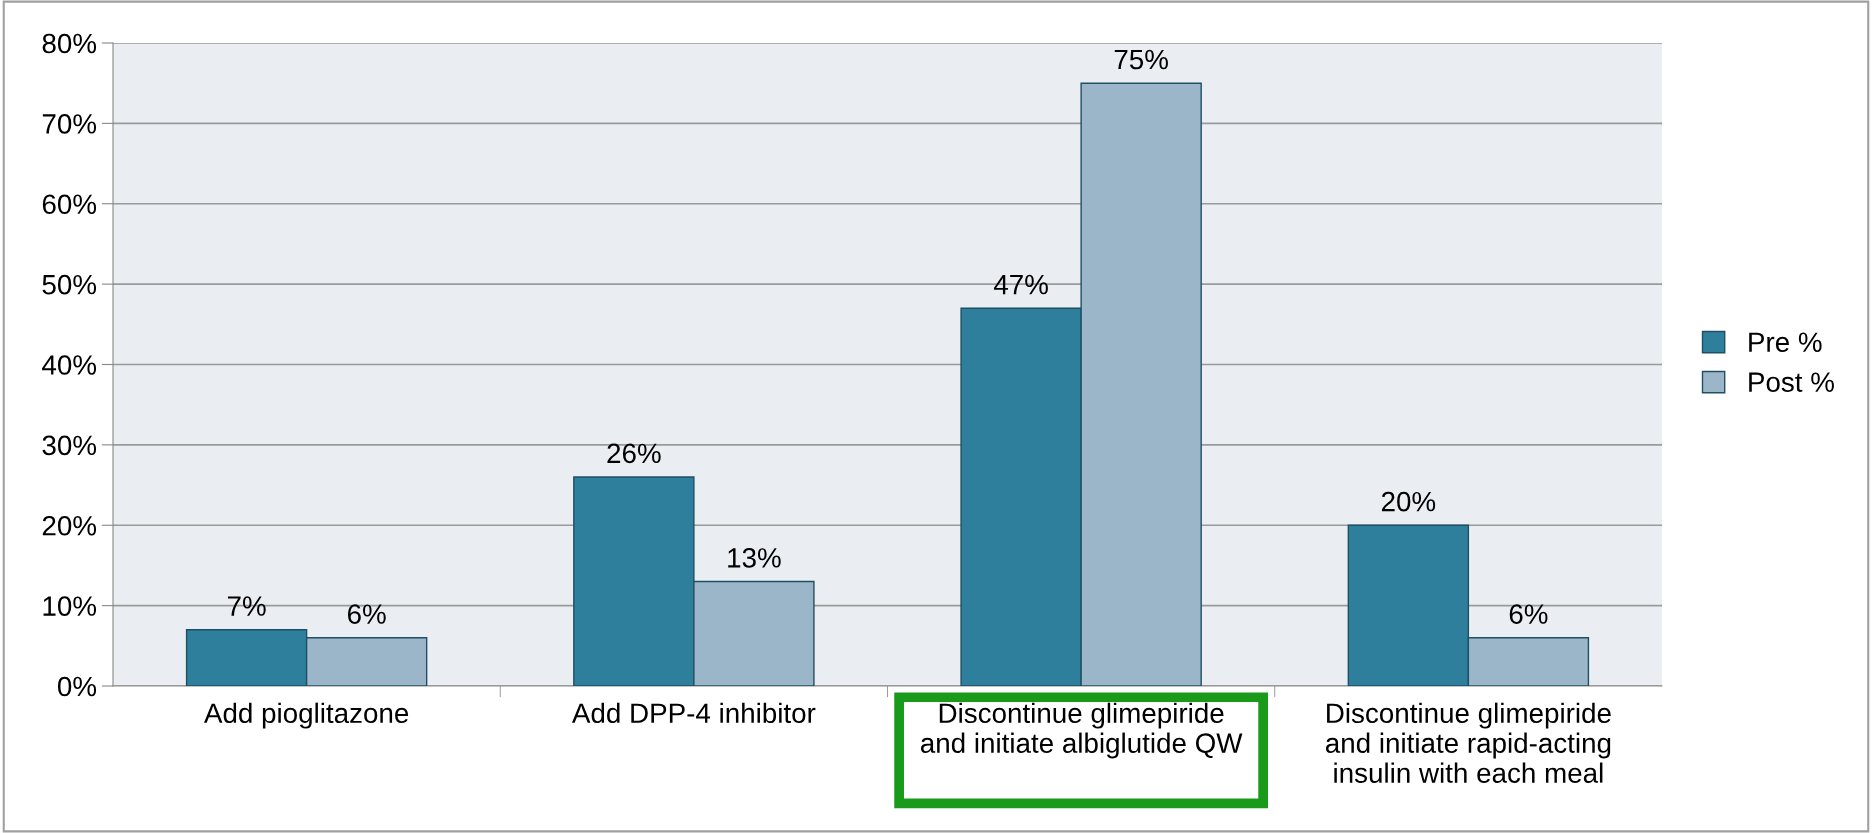 Image resolution: width=1872 pixels, height=833 pixels. I want to click on y-tick-label: 0%, so click(77, 686).